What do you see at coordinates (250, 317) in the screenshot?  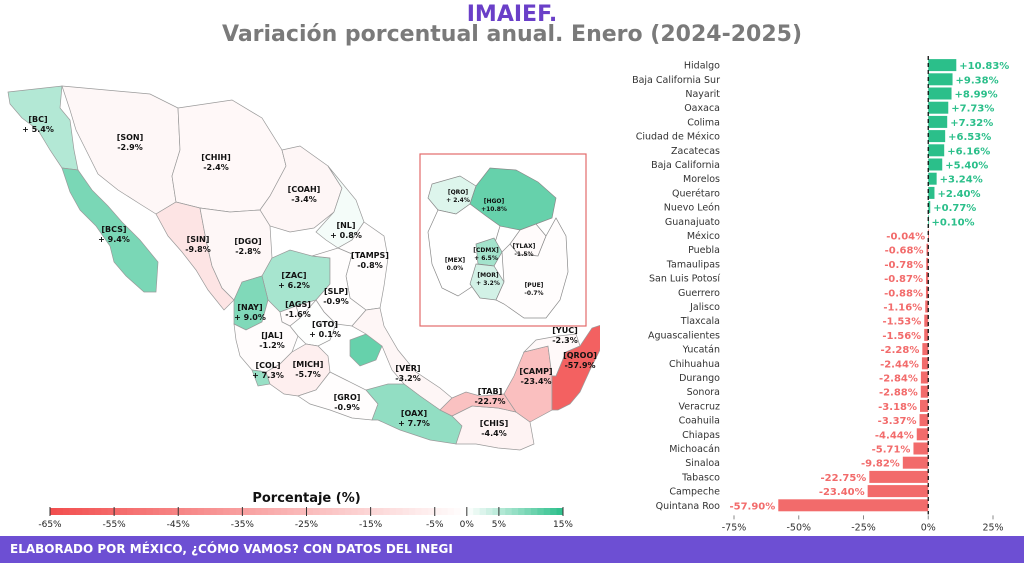 I see `region-value-label: + 9.0%` at bounding box center [250, 317].